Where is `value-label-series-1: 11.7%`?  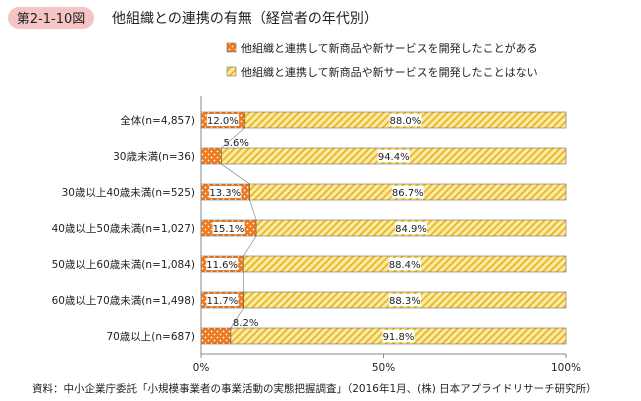
value-label-series-1: 11.7% is located at coordinates (222, 301).